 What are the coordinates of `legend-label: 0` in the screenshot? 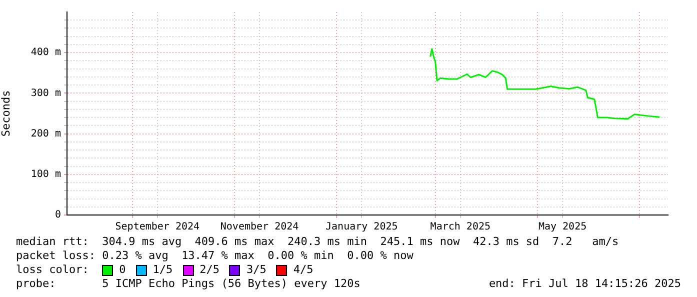 It's located at (122, 270).